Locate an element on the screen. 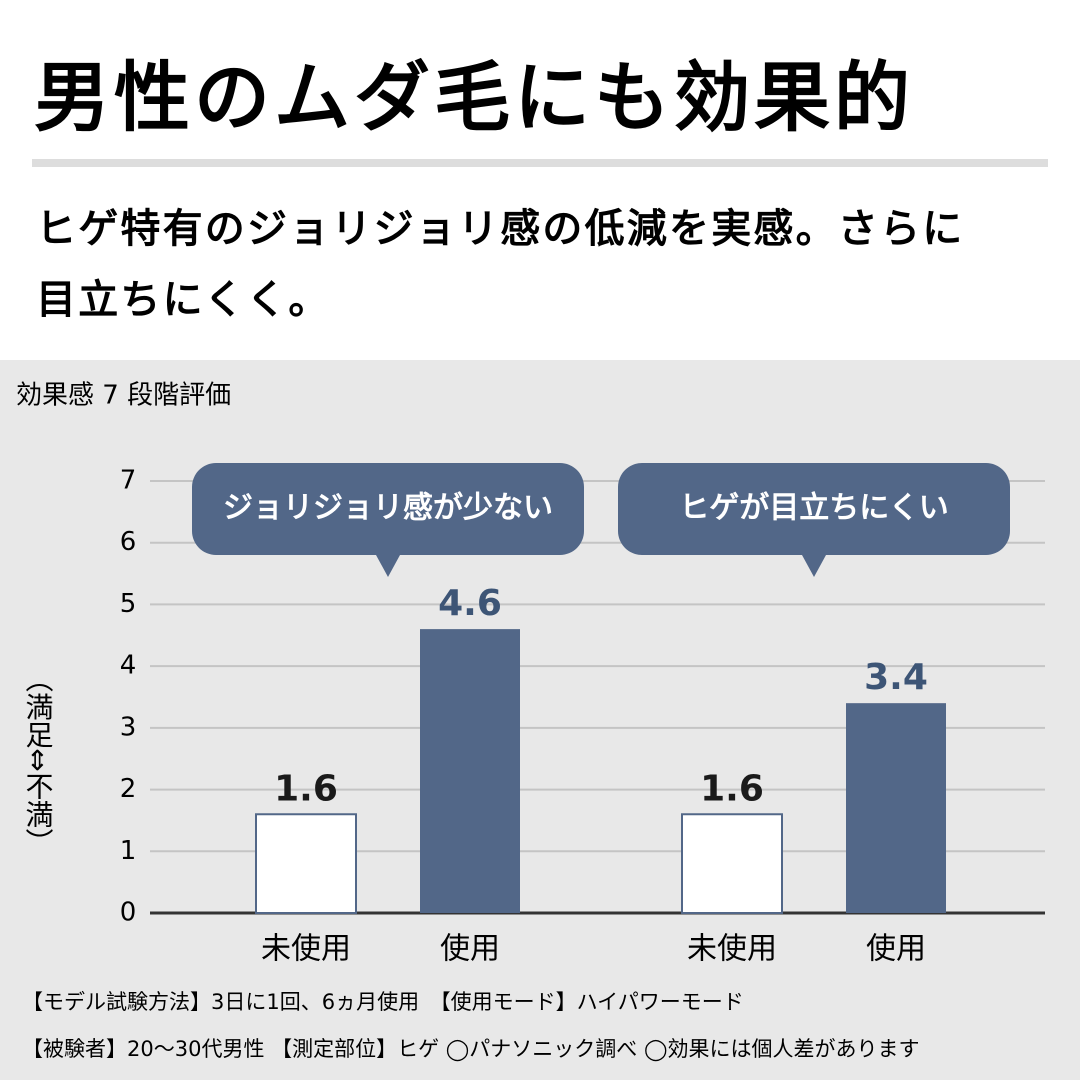 The image size is (1080, 1080). callout-label: ヒゲが目立ちにくい is located at coordinates (813, 508).